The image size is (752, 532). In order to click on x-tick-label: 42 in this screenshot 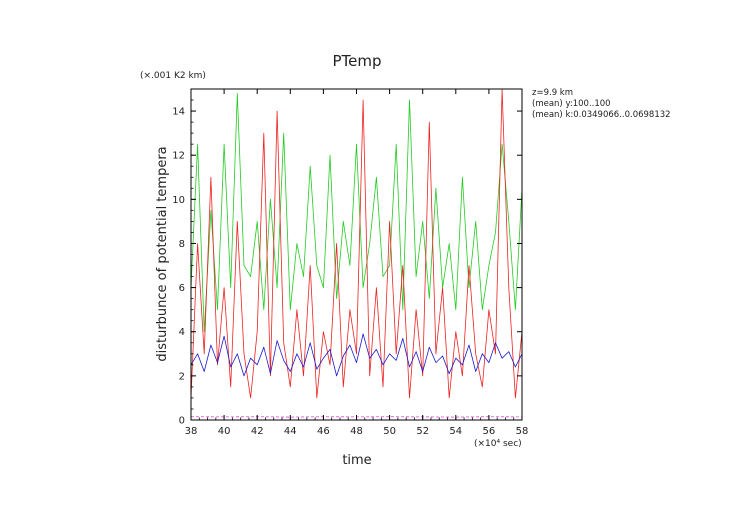, I will do `click(257, 431)`.